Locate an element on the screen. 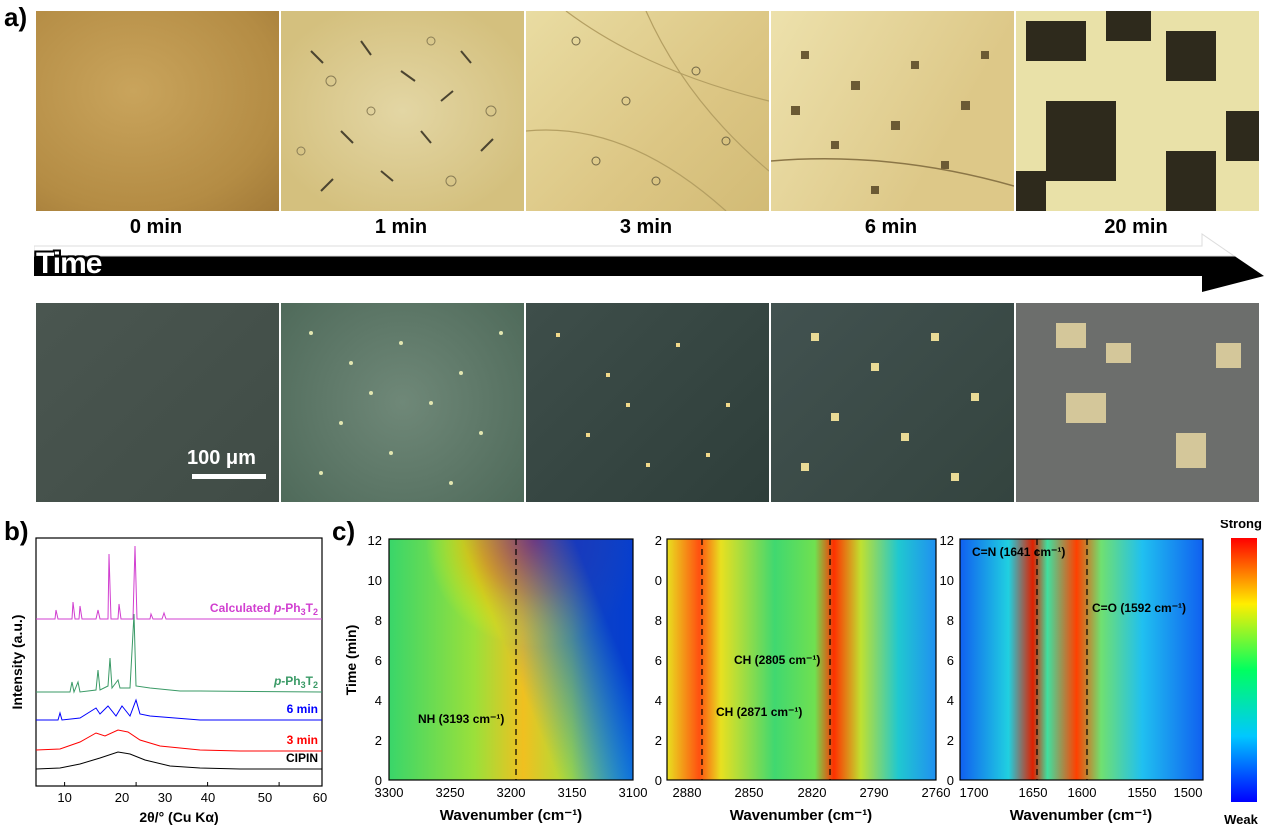 Image resolution: width=1270 pixels, height=828 pixels. ir1-ytick-4: 4 is located at coordinates (378, 700).